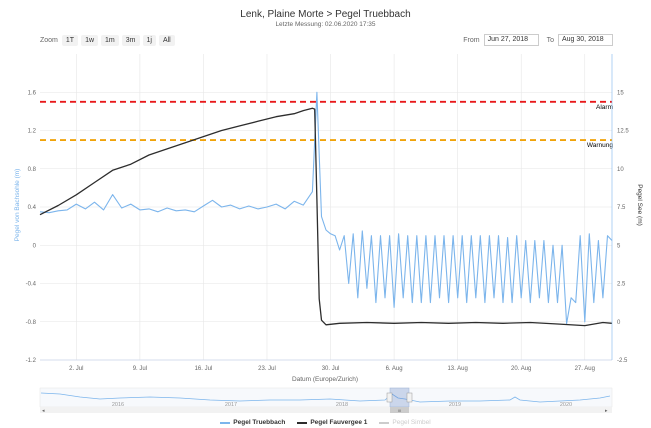 The width and height of the screenshot is (651, 428). What do you see at coordinates (32, 93) in the screenshot?
I see `y-left-tick-label: 1.6` at bounding box center [32, 93].